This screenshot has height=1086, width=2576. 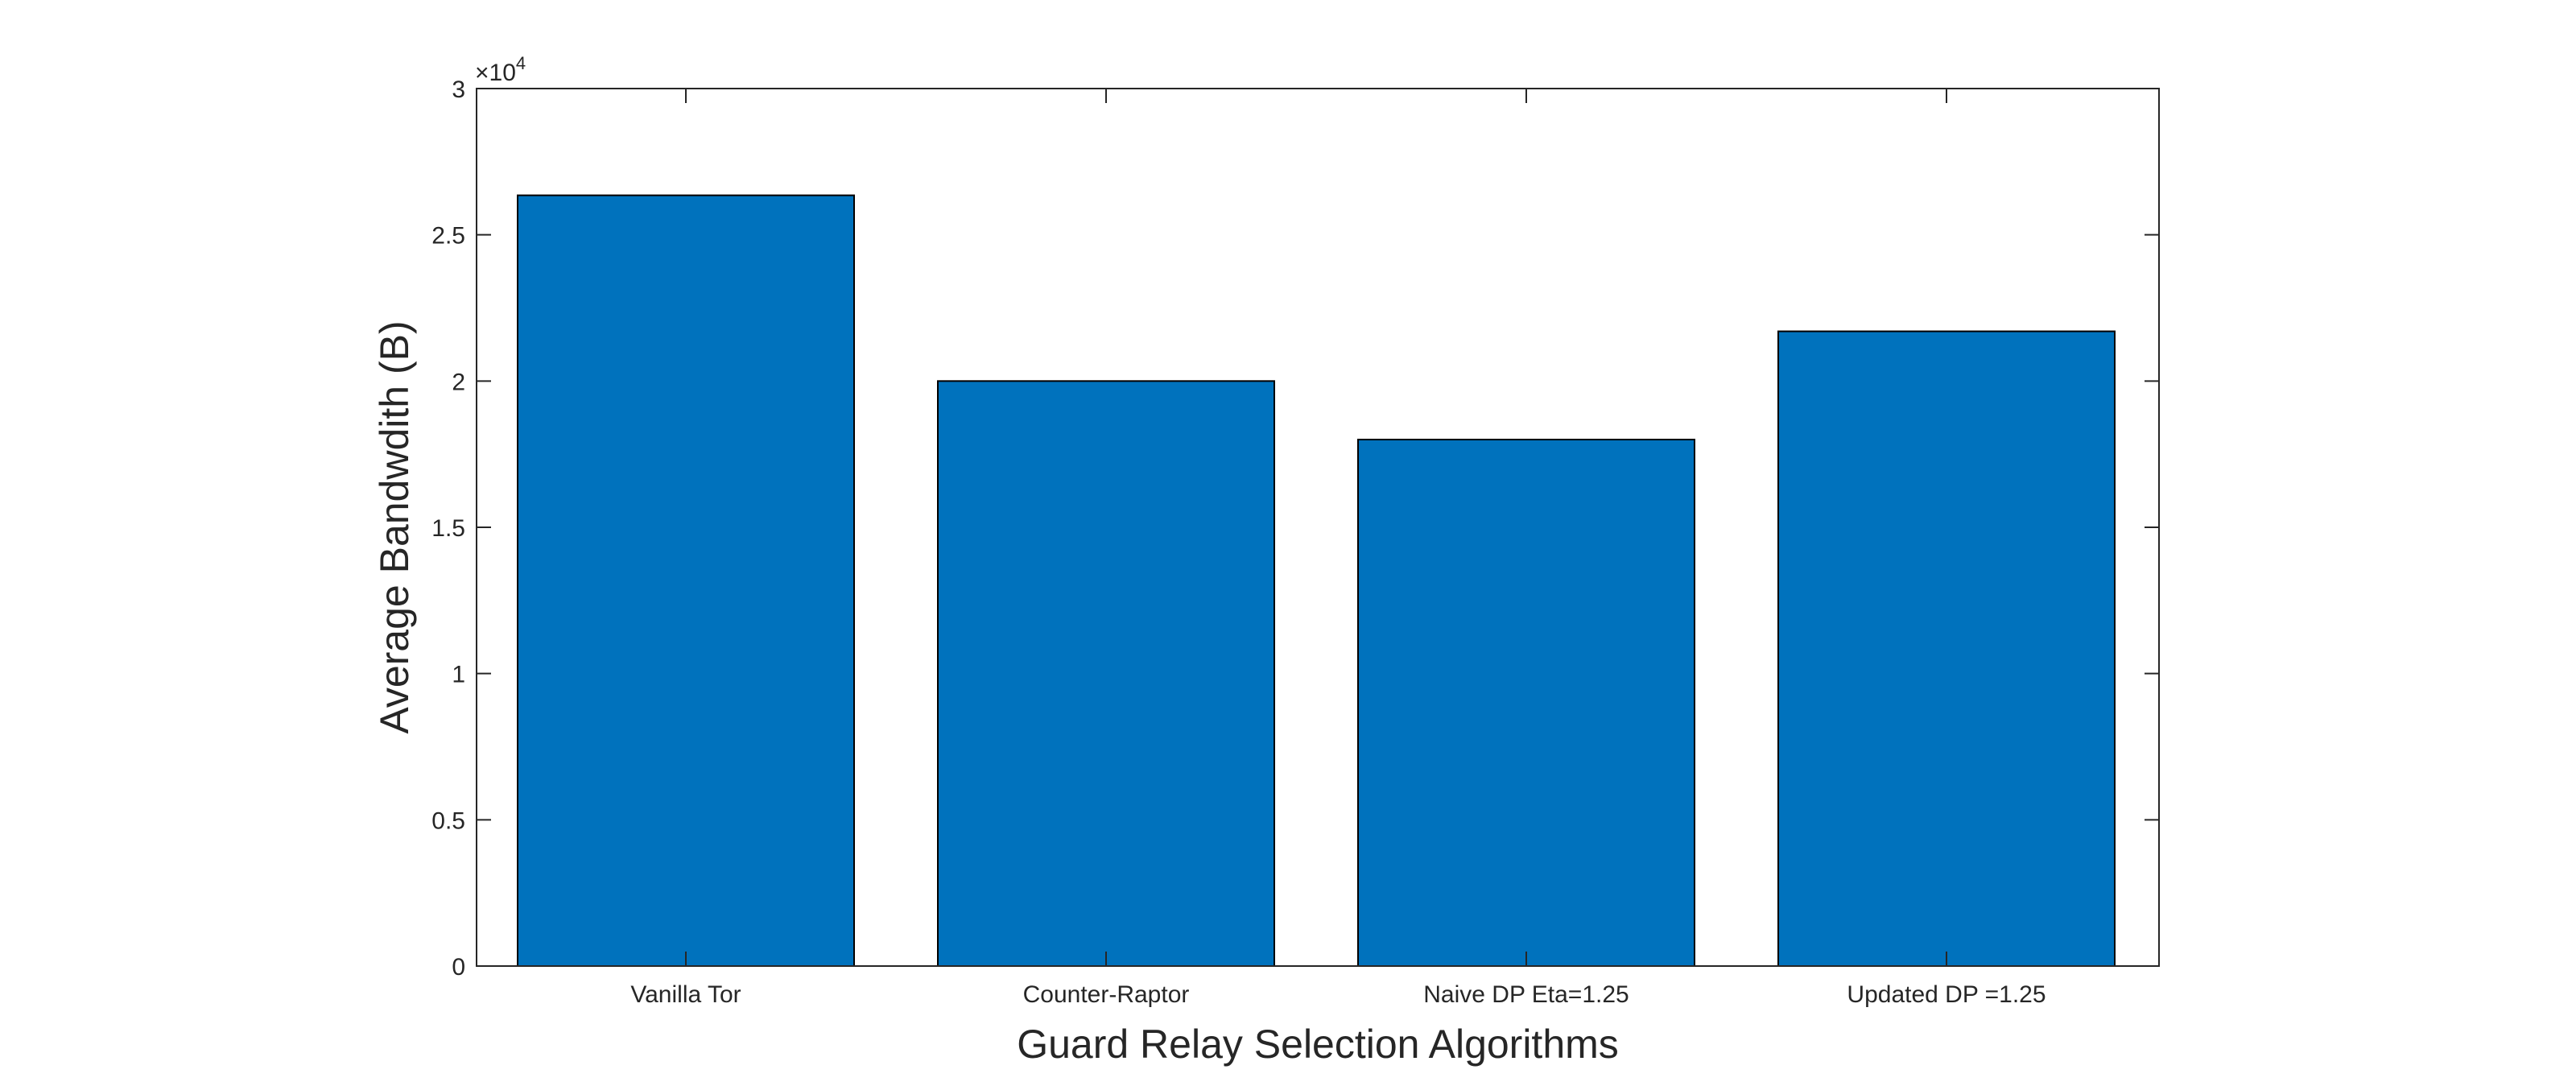 What do you see at coordinates (458, 967) in the screenshot?
I see `y-tick-label-0: 0` at bounding box center [458, 967].